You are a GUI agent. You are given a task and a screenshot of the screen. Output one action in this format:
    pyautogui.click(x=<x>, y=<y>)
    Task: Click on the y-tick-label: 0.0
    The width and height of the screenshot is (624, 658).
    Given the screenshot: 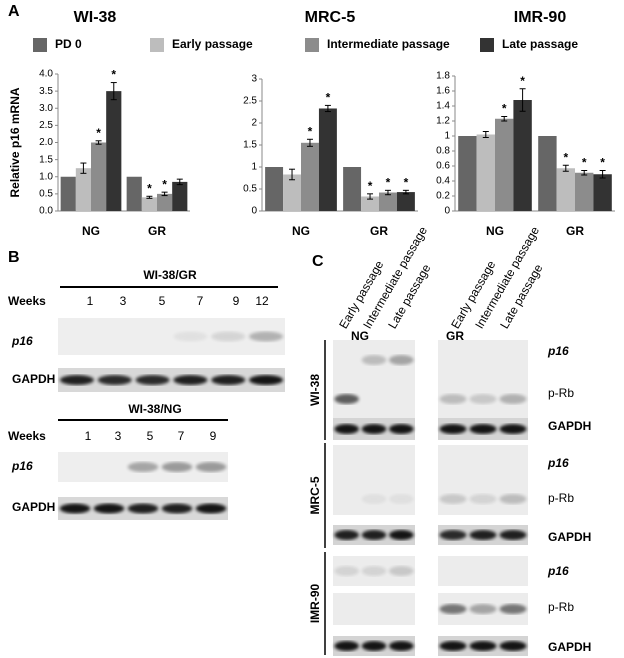 What is the action you would take?
    pyautogui.click(x=46, y=211)
    